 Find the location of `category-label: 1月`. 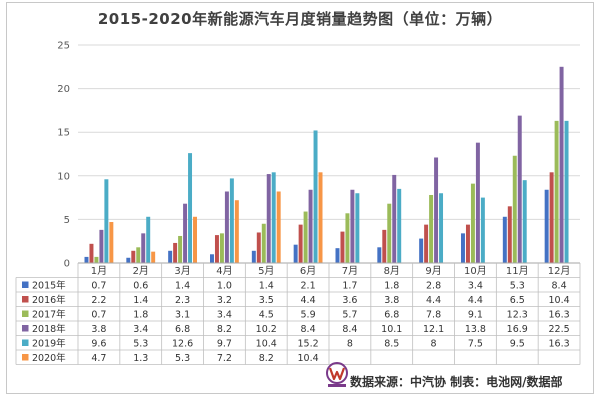

category-label: 1月 is located at coordinates (99, 271).